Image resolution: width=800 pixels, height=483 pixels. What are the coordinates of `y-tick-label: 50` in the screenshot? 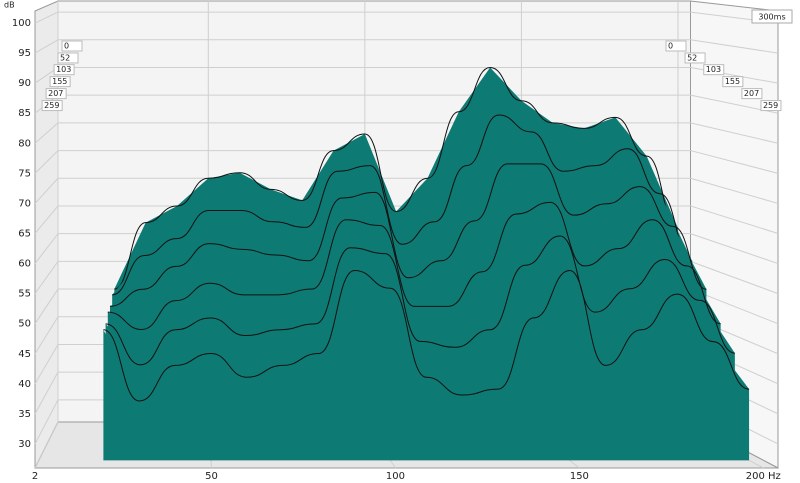 It's located at (24, 324).